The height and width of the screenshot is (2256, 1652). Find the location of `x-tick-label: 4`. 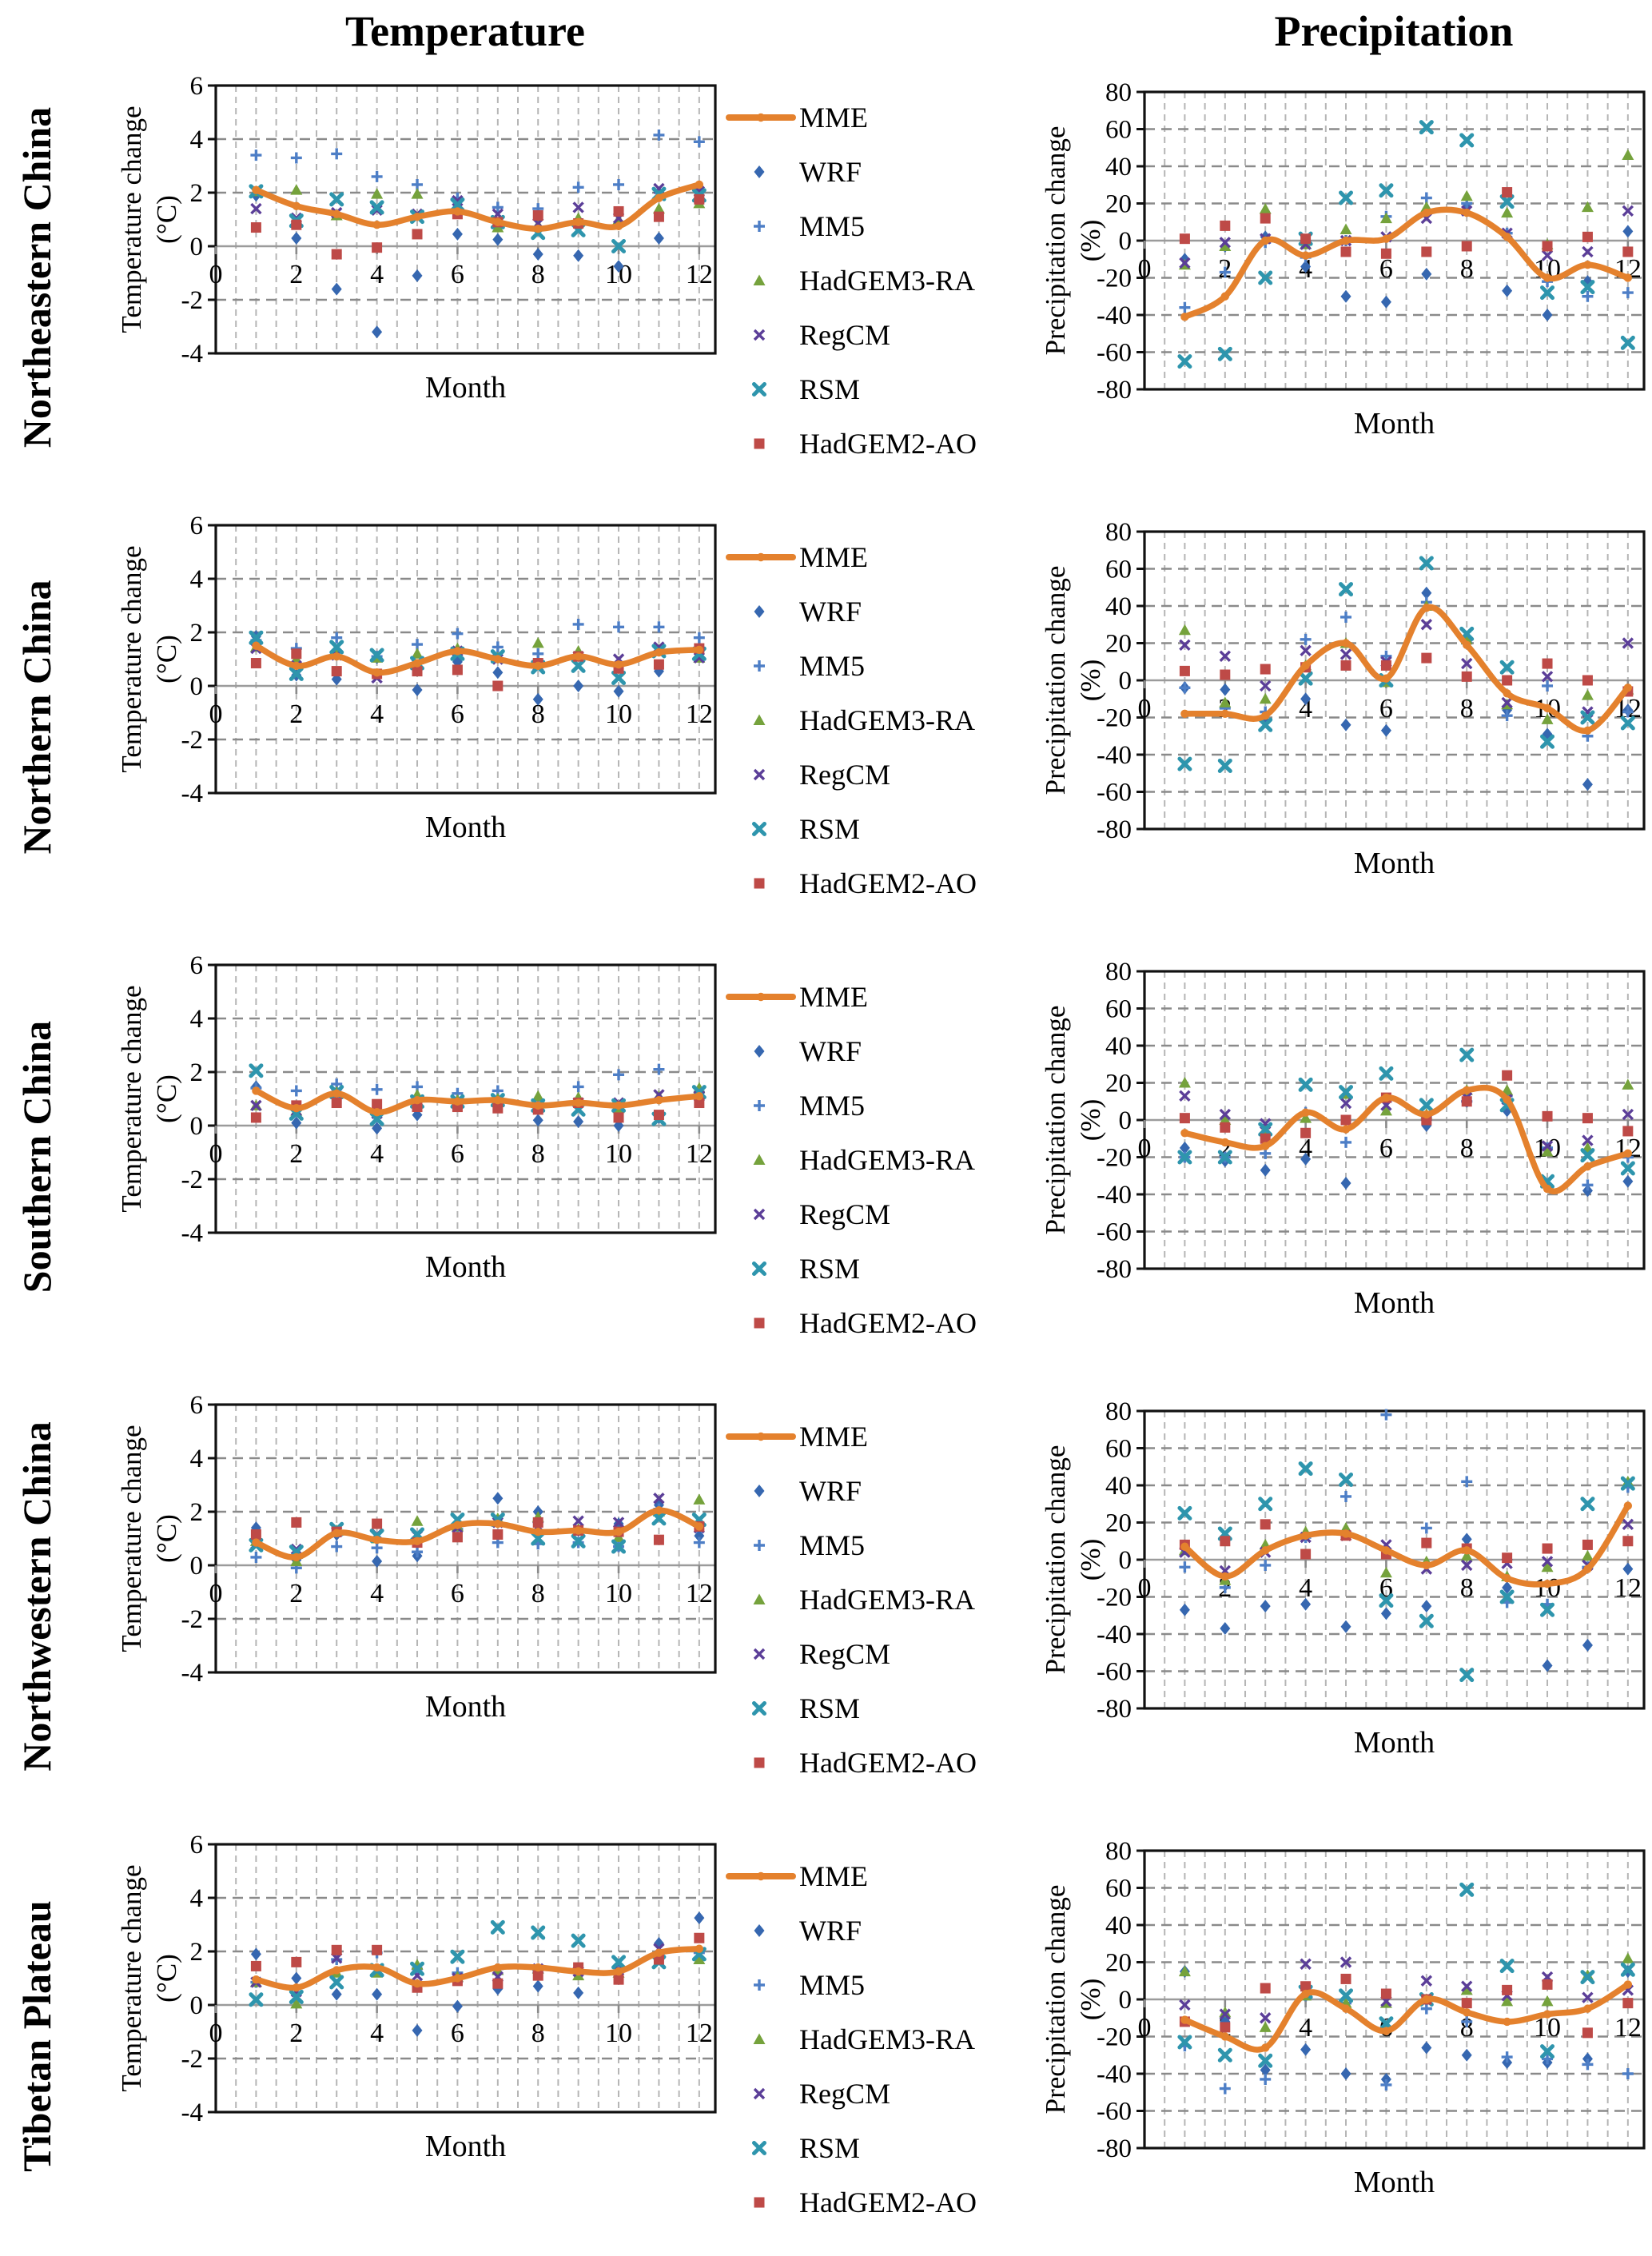

x-tick-label: 4 is located at coordinates (377, 2033).